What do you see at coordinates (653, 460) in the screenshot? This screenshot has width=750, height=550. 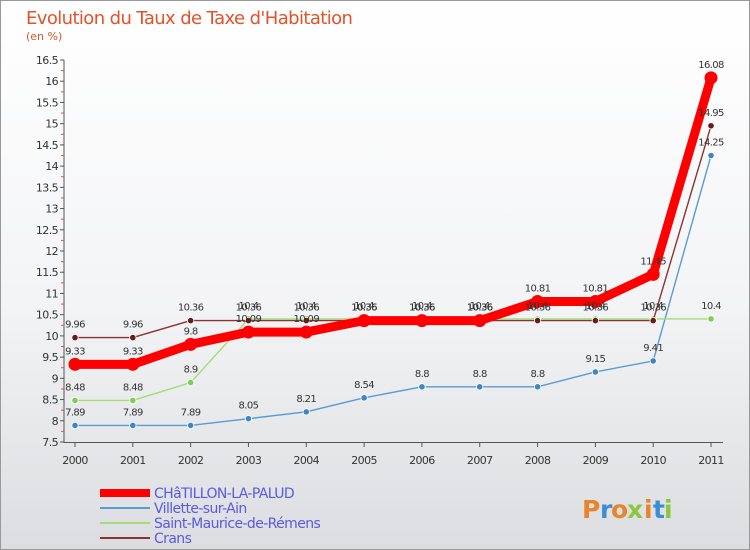 I see `x-tick-label: 2010` at bounding box center [653, 460].